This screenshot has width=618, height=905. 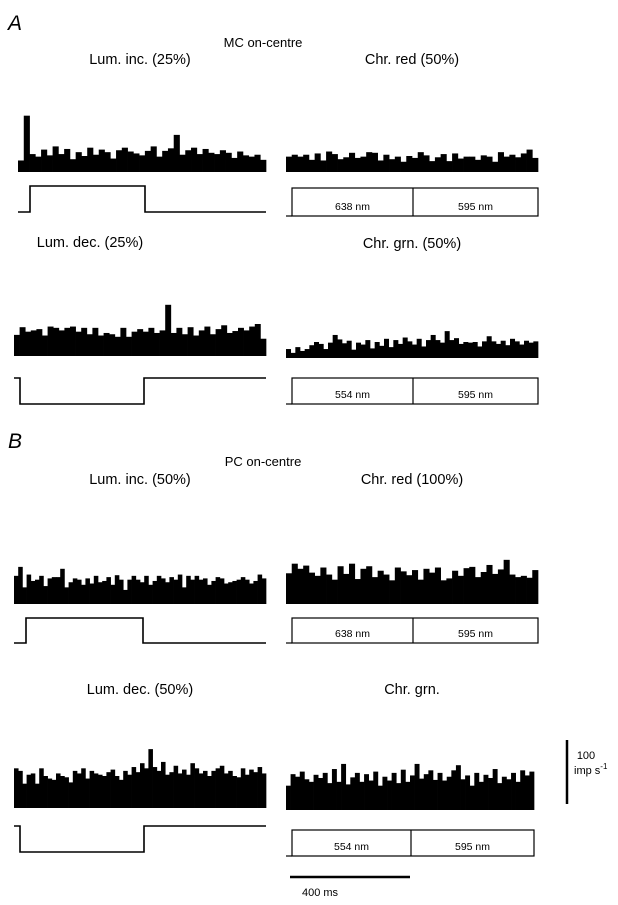 What do you see at coordinates (142, 199) in the screenshot?
I see `stimulus-trace` at bounding box center [142, 199].